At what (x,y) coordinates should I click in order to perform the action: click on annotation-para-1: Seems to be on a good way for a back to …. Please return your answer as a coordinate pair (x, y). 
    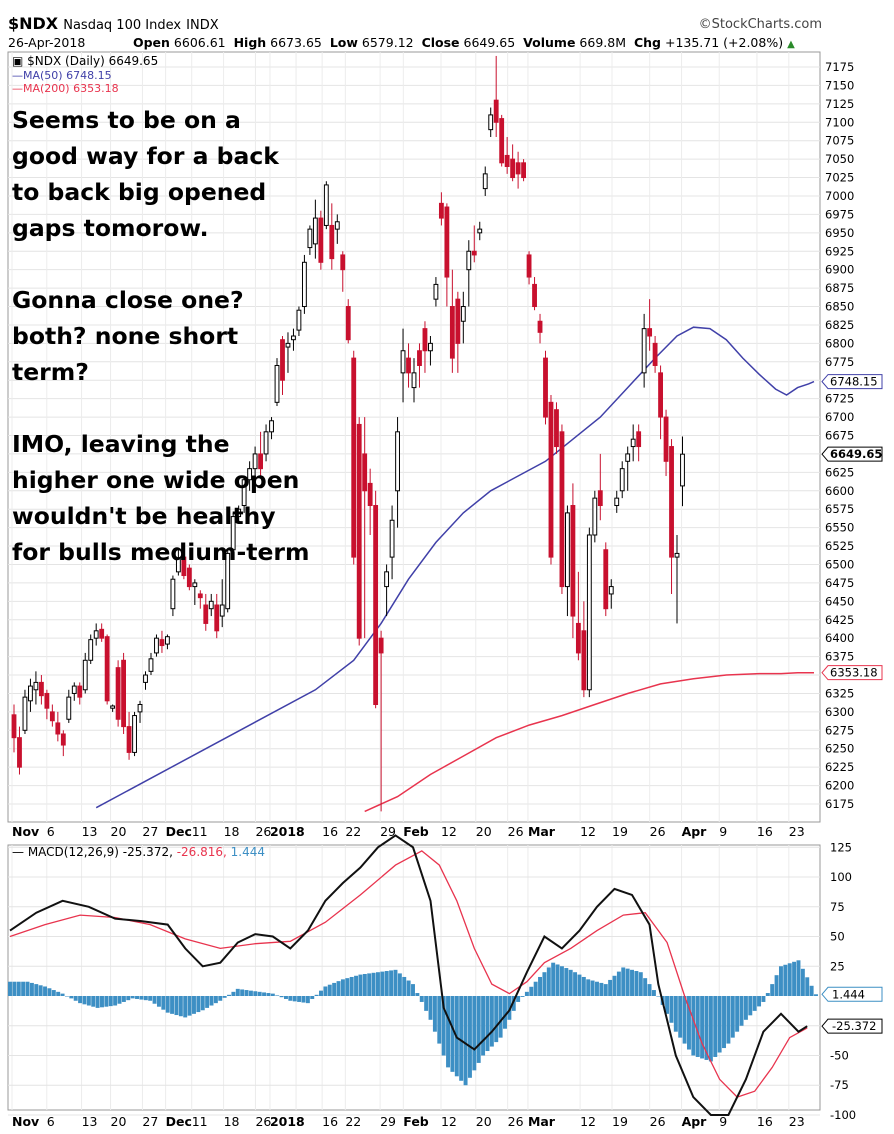
    Looking at the image, I should click on (145, 174).